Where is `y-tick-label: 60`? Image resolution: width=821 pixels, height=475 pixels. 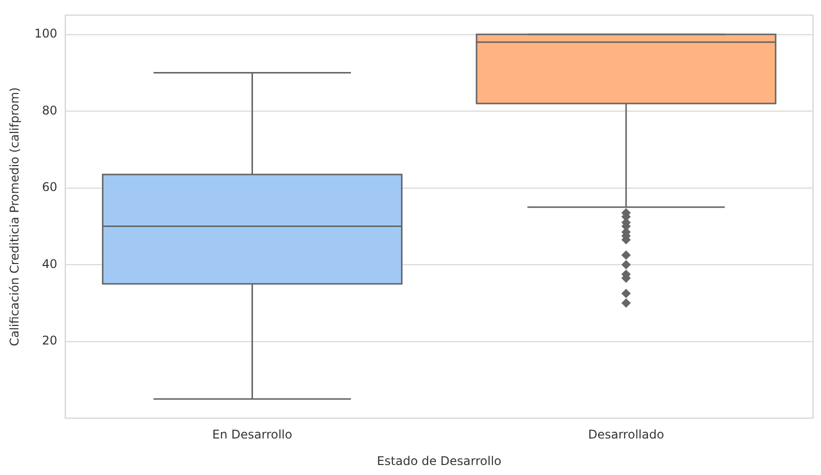 y-tick-label: 60 is located at coordinates (50, 187).